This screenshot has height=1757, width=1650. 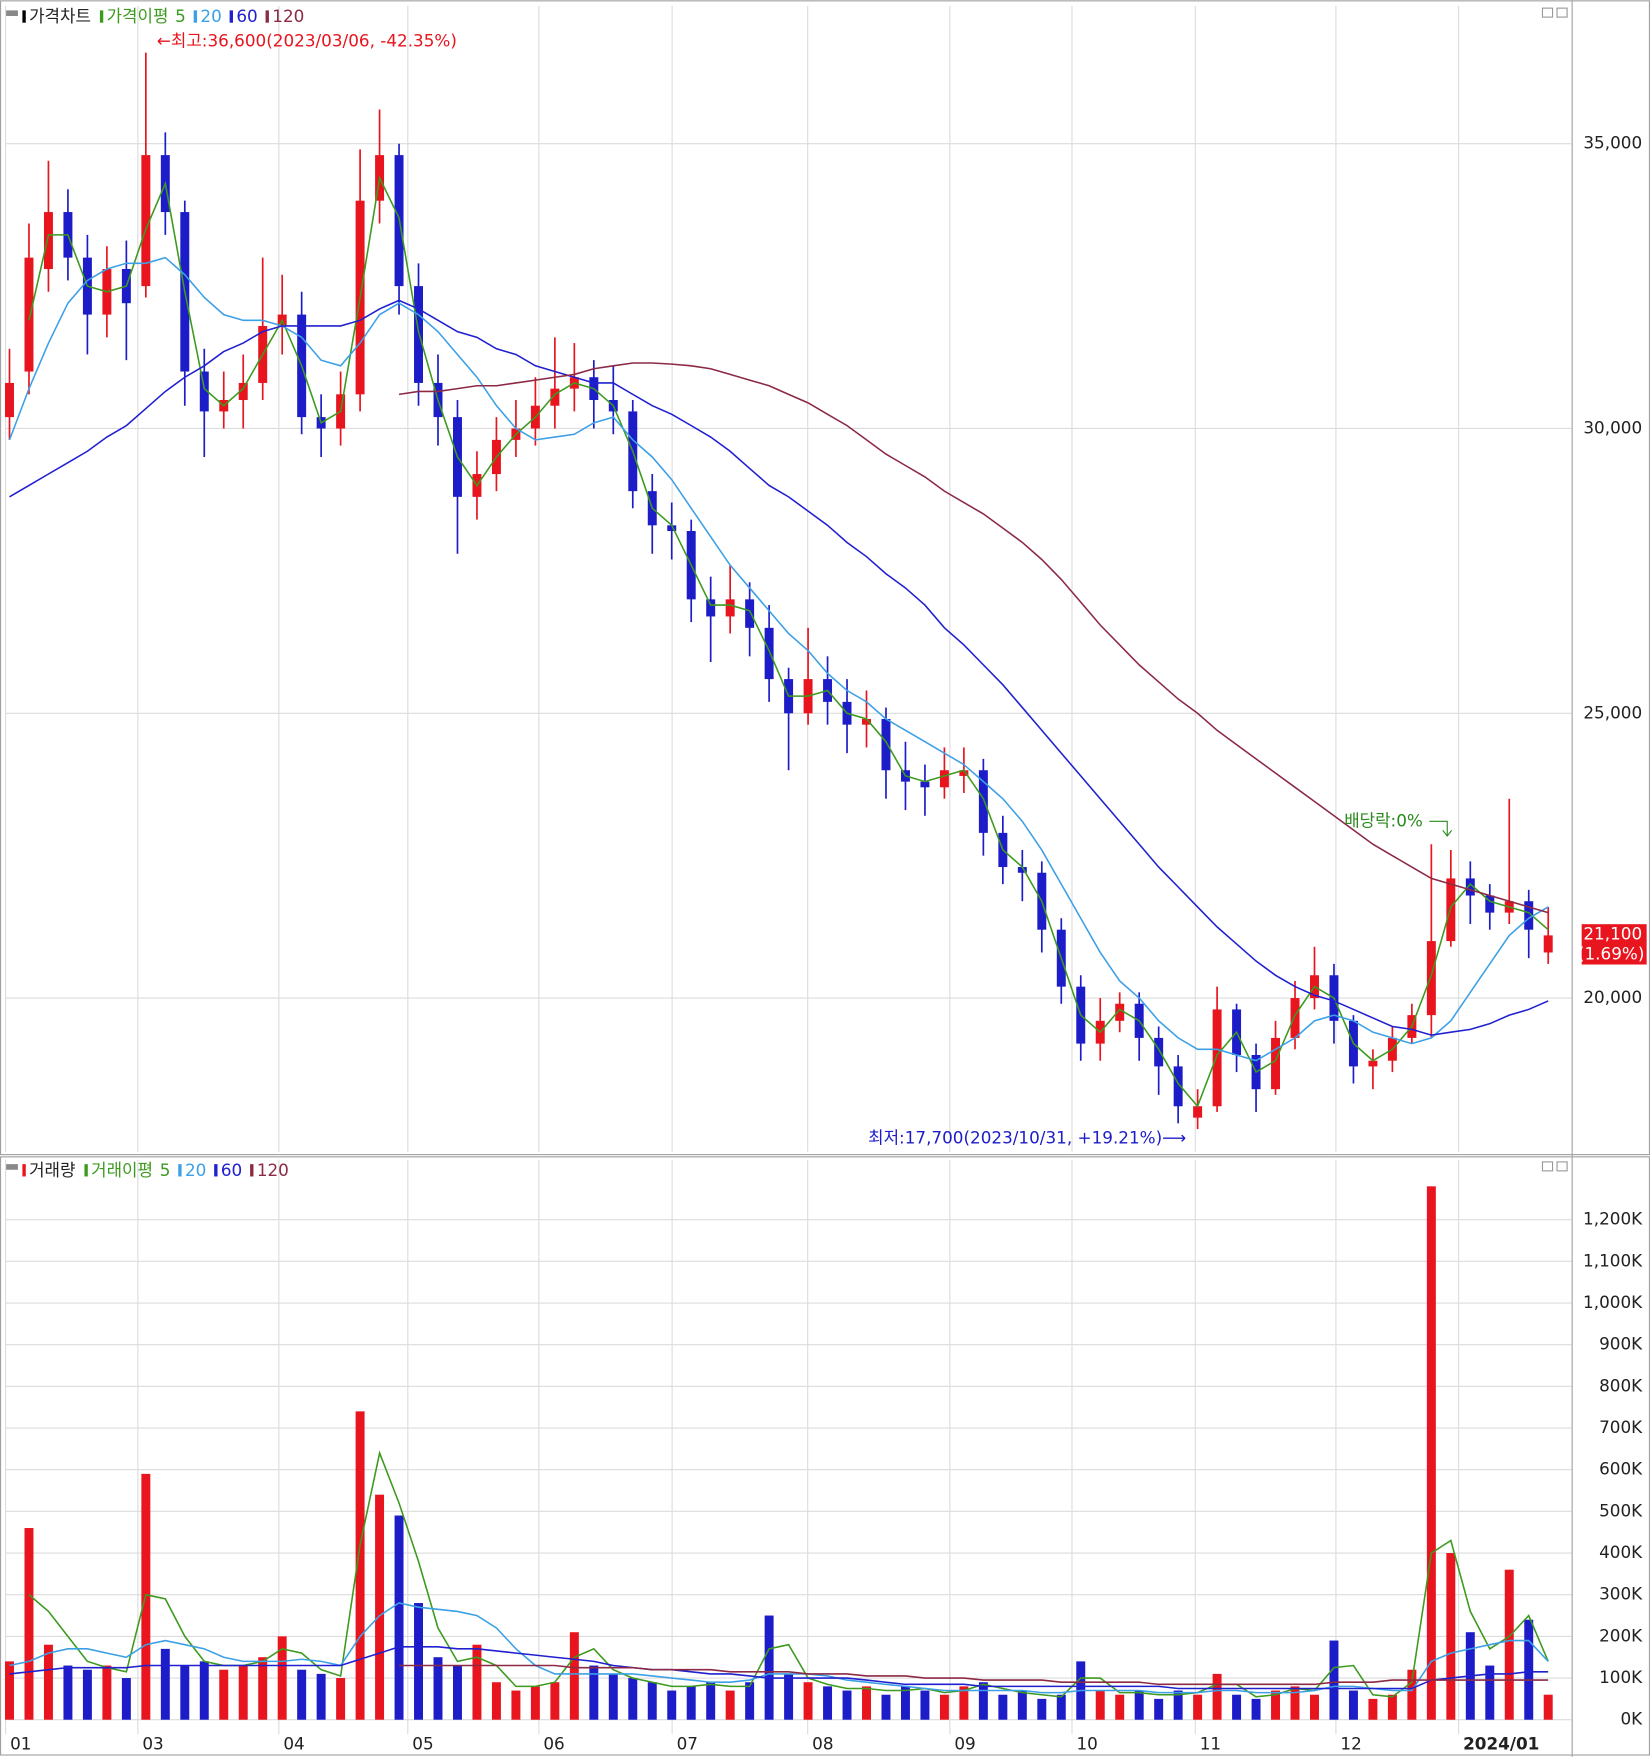 I want to click on x-tick-label: 01, so click(x=20, y=1743).